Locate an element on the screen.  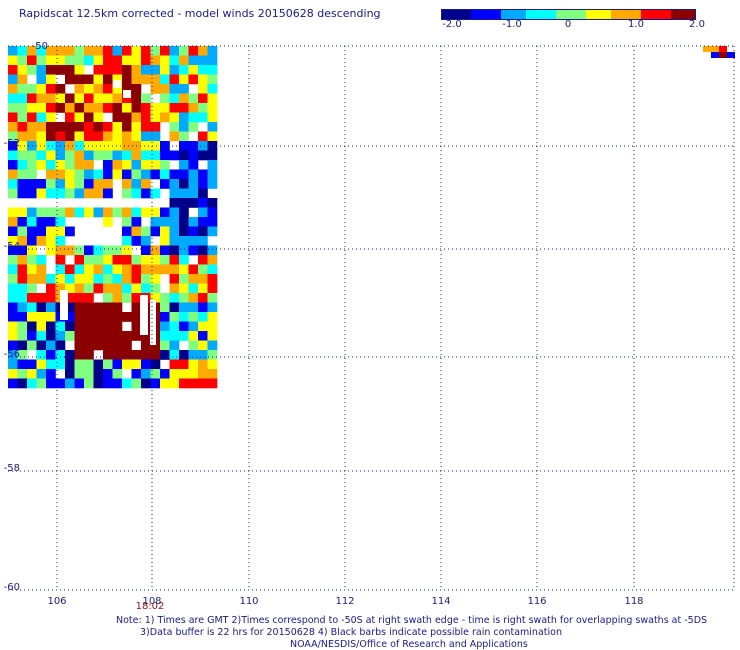
swath-gap is located at coordinates (117, 84).